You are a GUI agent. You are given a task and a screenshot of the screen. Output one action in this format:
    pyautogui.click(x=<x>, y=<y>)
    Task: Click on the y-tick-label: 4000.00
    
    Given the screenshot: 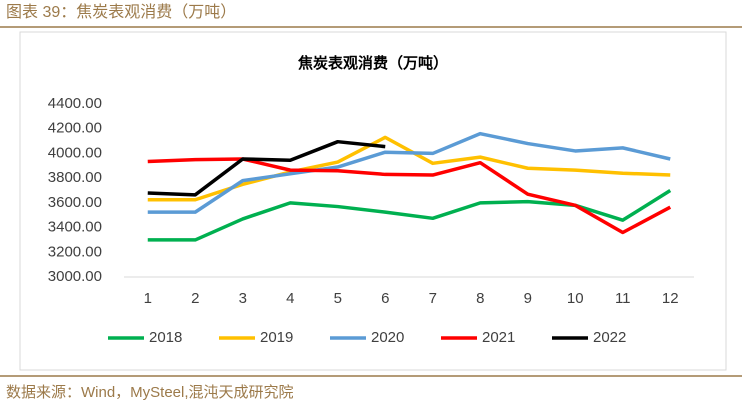 What is the action you would take?
    pyautogui.click(x=75, y=152)
    